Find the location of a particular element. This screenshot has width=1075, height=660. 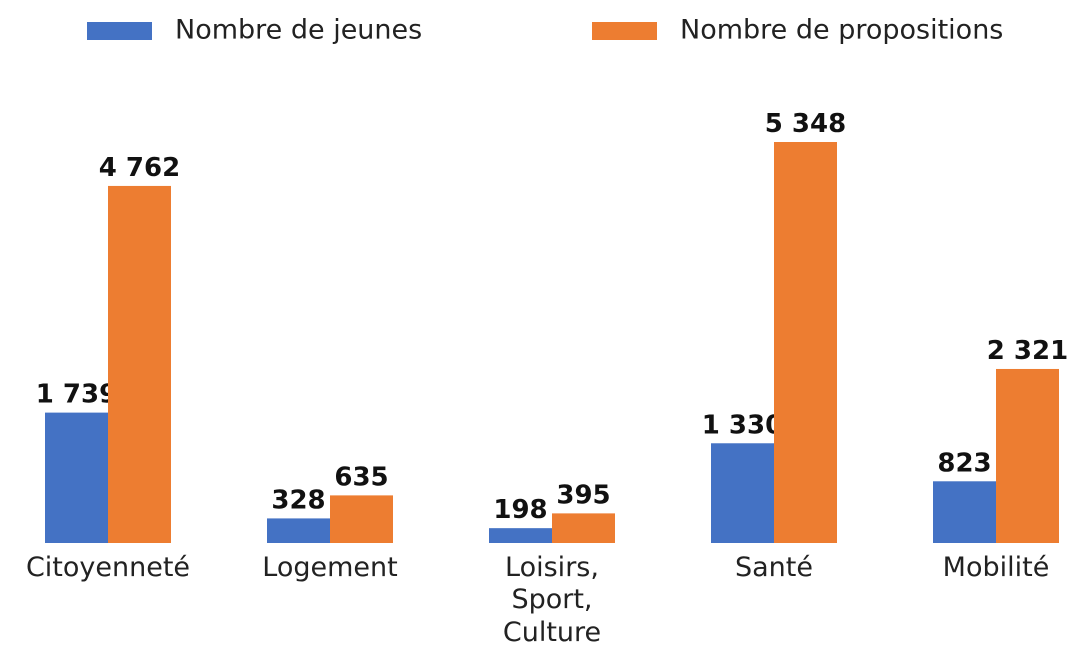

category-label: Santé is located at coordinates (774, 567).